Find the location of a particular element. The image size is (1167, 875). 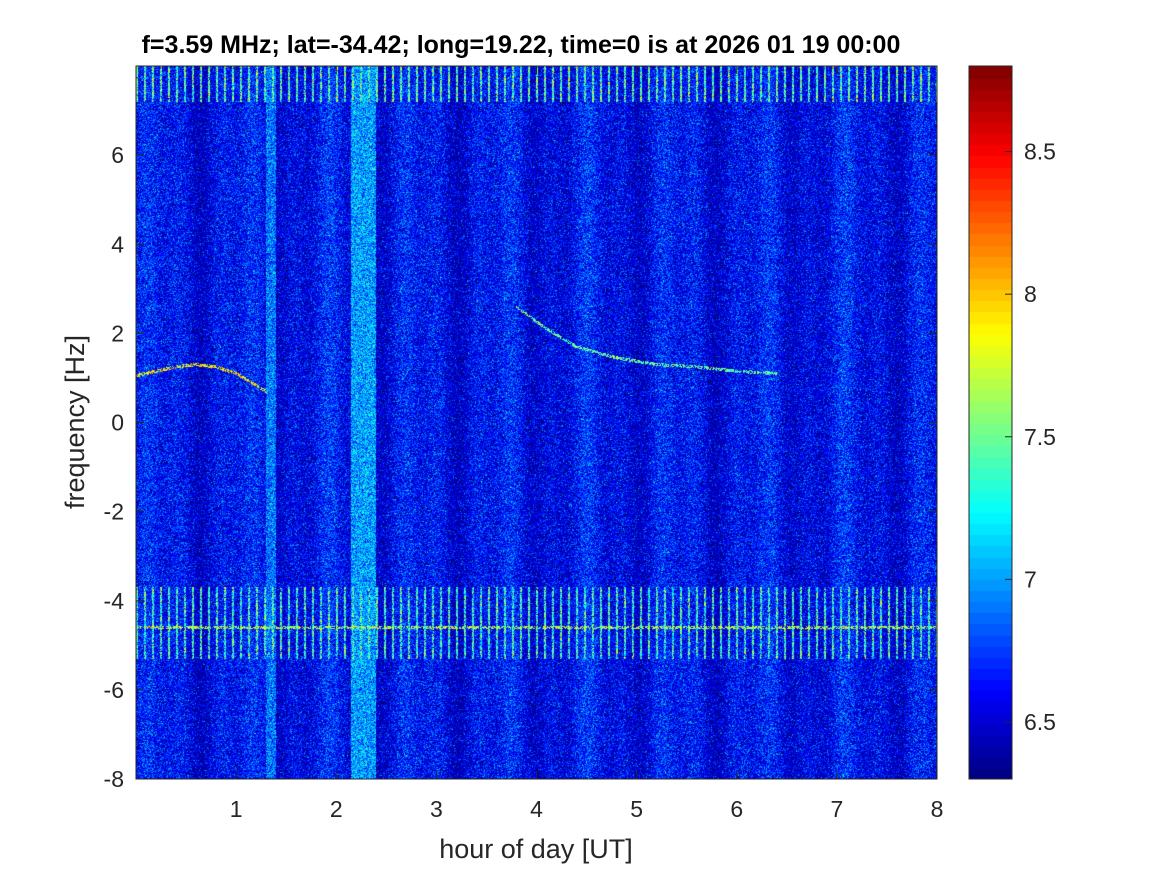

colorbar-ticks: 6.5 7 7.5 8 8.5 is located at coordinates (1030, 437).